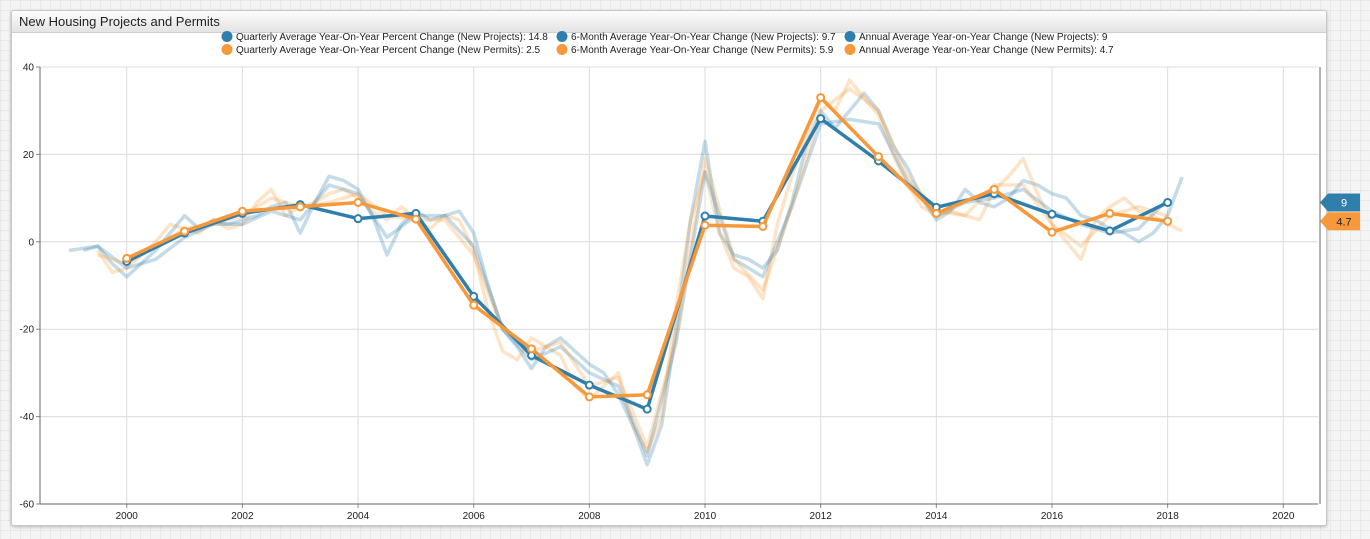 Image resolution: width=1370 pixels, height=539 pixels. What do you see at coordinates (1052, 516) in the screenshot?
I see `x-tick-label: 2016` at bounding box center [1052, 516].